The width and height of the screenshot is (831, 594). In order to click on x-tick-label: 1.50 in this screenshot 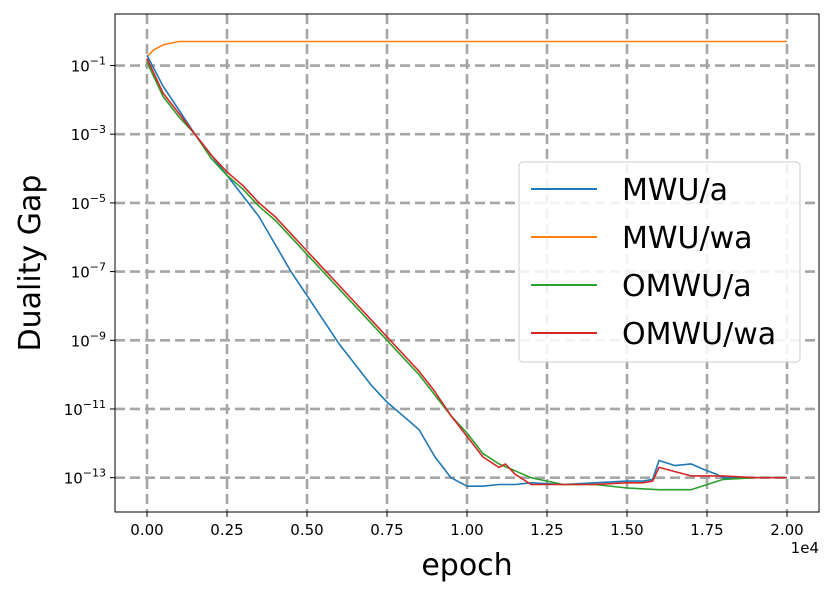, I will do `click(626, 530)`.